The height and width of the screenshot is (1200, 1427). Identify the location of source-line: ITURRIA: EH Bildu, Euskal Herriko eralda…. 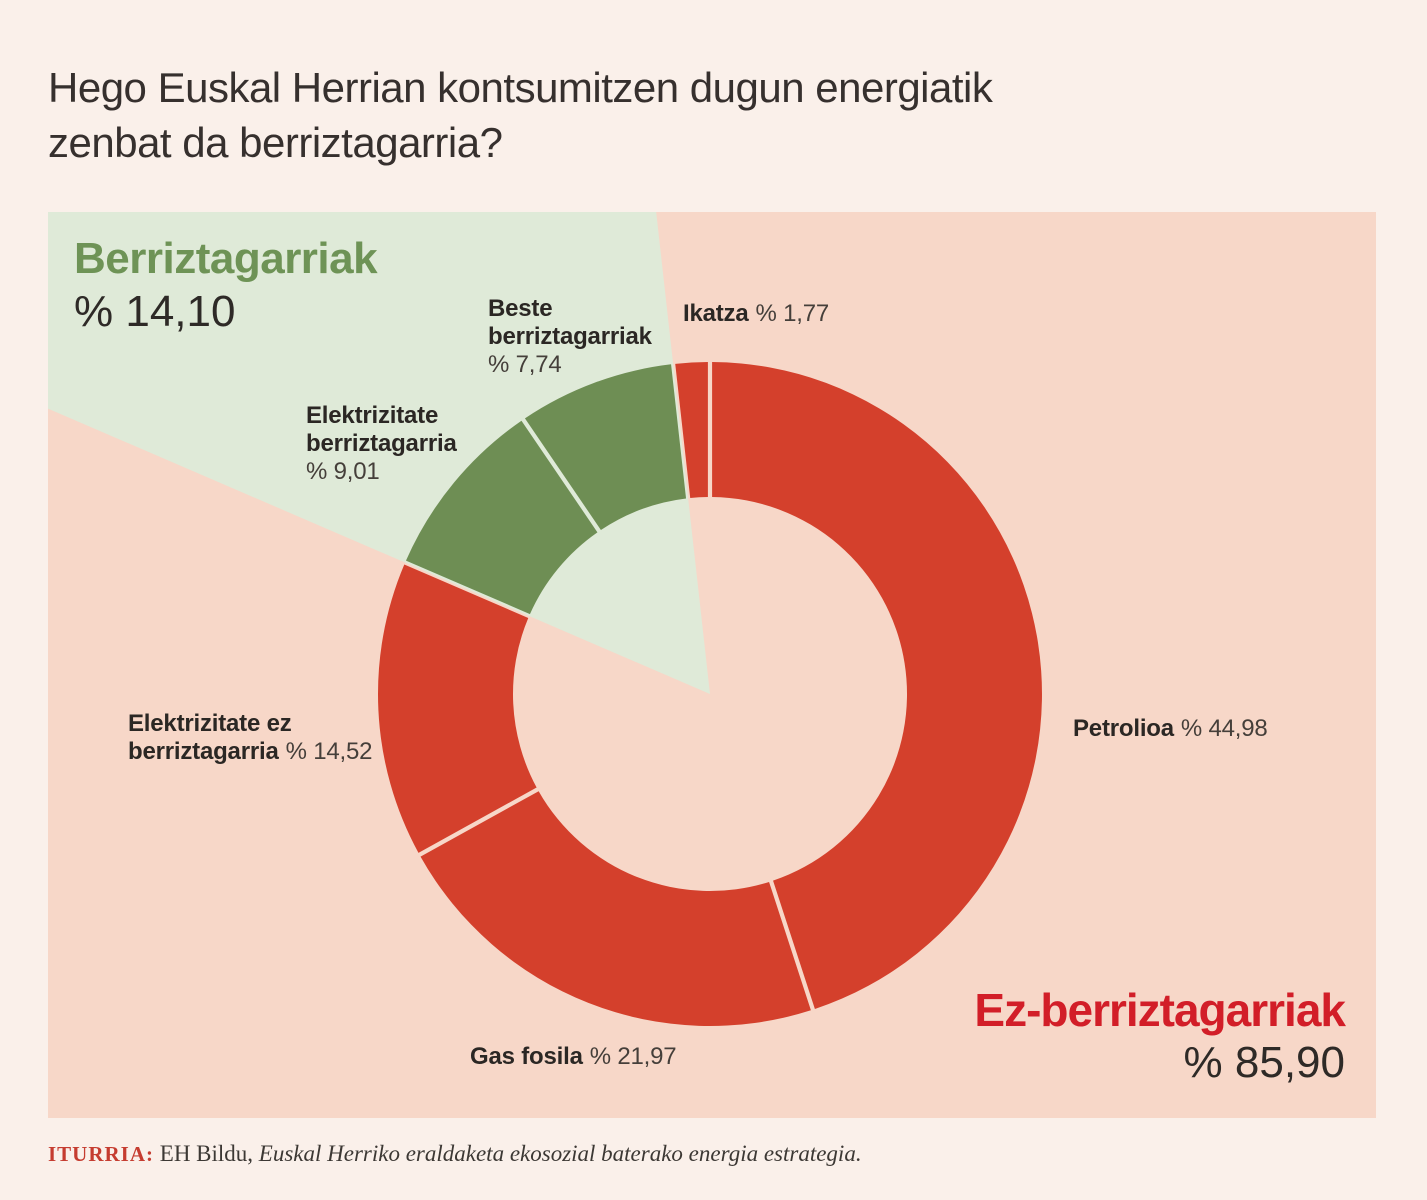
(455, 1154).